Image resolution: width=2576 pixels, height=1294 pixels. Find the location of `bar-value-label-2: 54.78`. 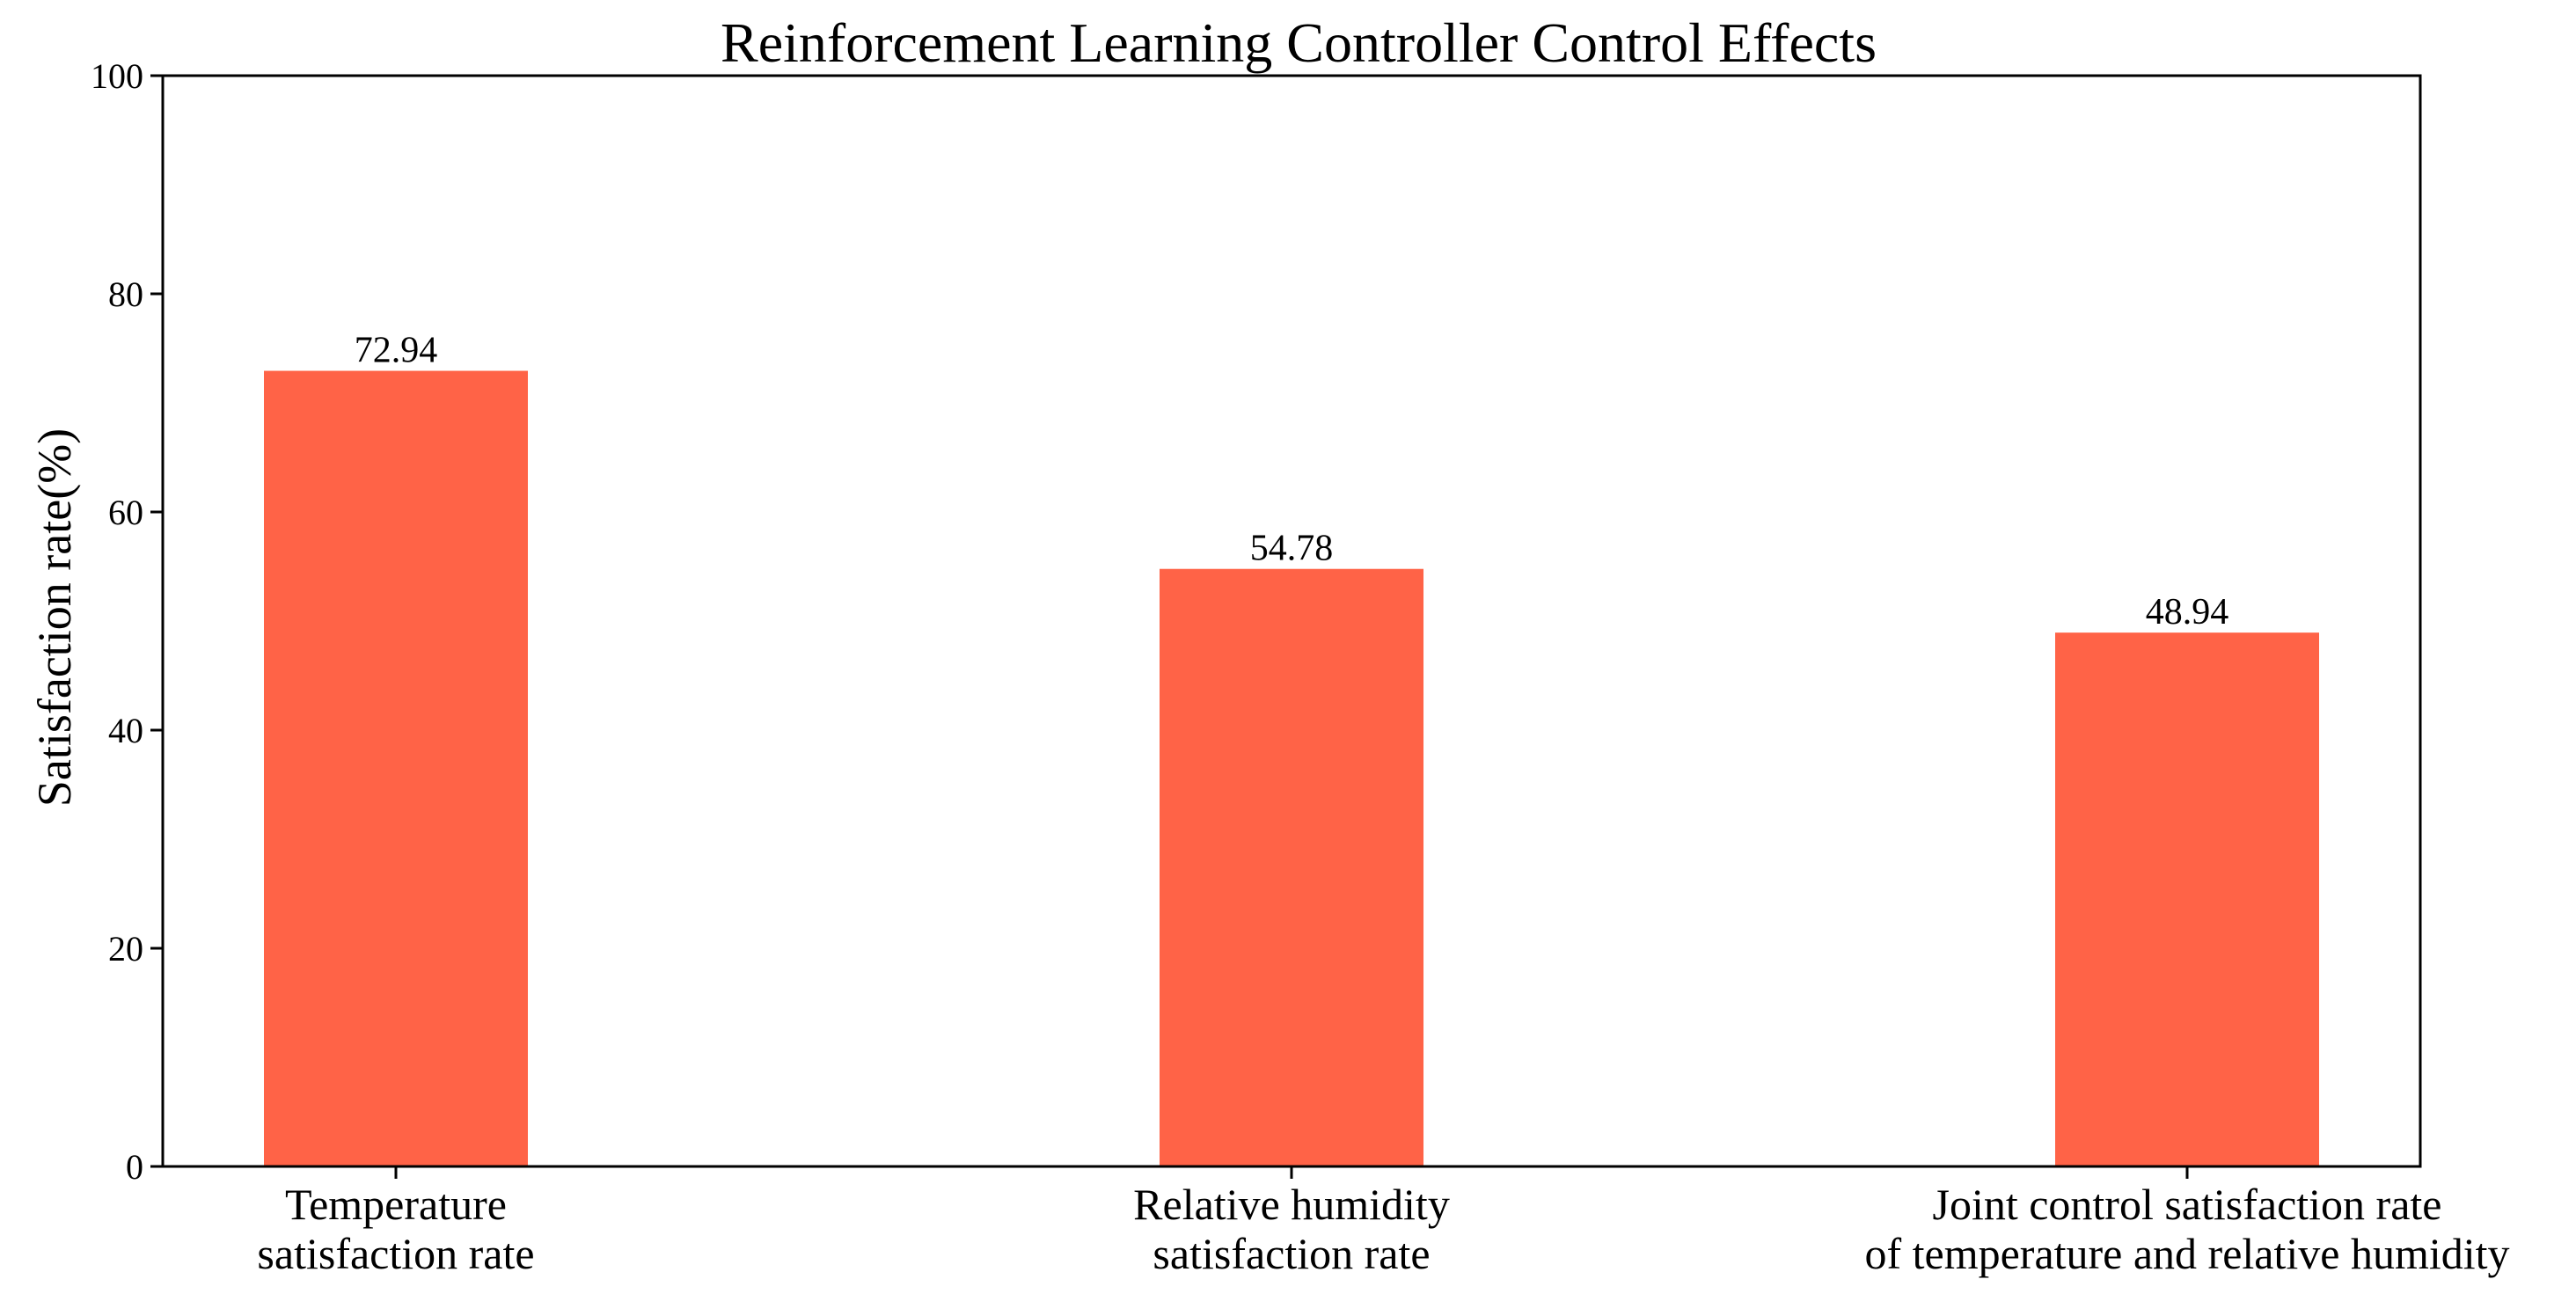

bar-value-label-2: 54.78 is located at coordinates (1292, 549).